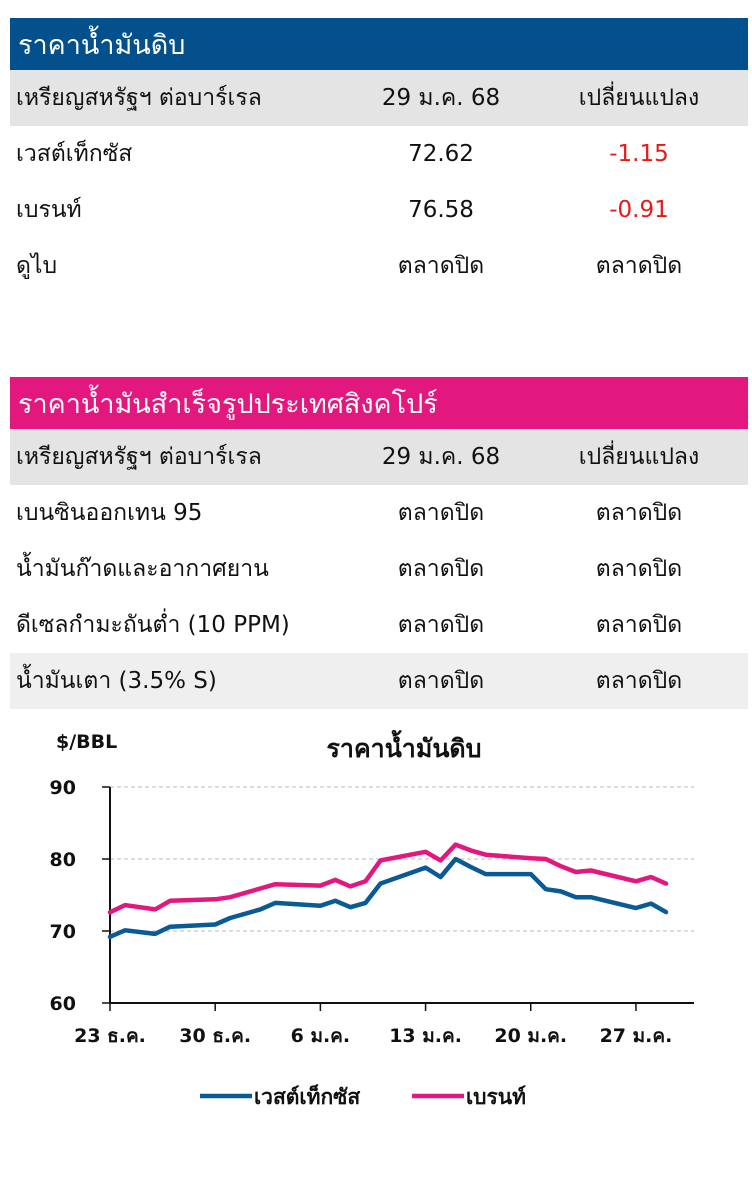  Describe the element at coordinates (142, 569) in the screenshot. I see `row-name: น้ำมันก๊าดและอากาศยาน` at that location.